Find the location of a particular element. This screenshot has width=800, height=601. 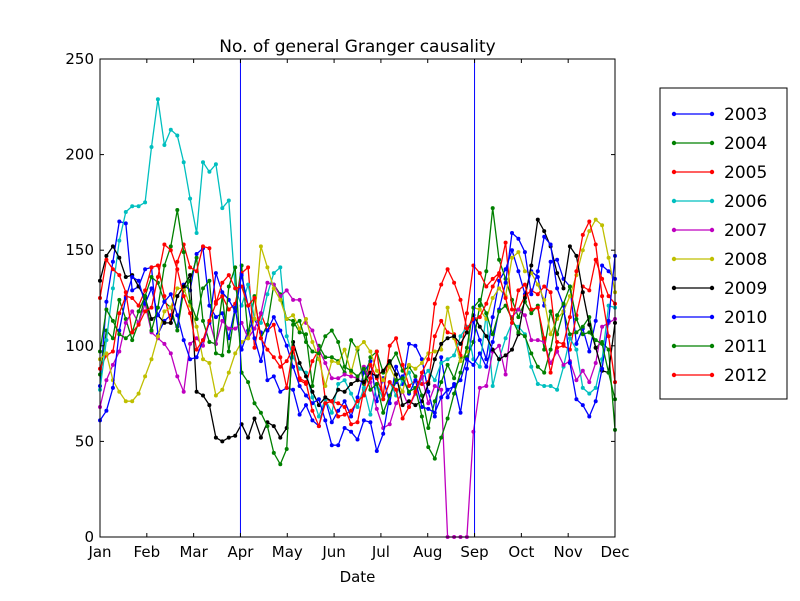

legend-label-2009: 2009 is located at coordinates (745, 289).